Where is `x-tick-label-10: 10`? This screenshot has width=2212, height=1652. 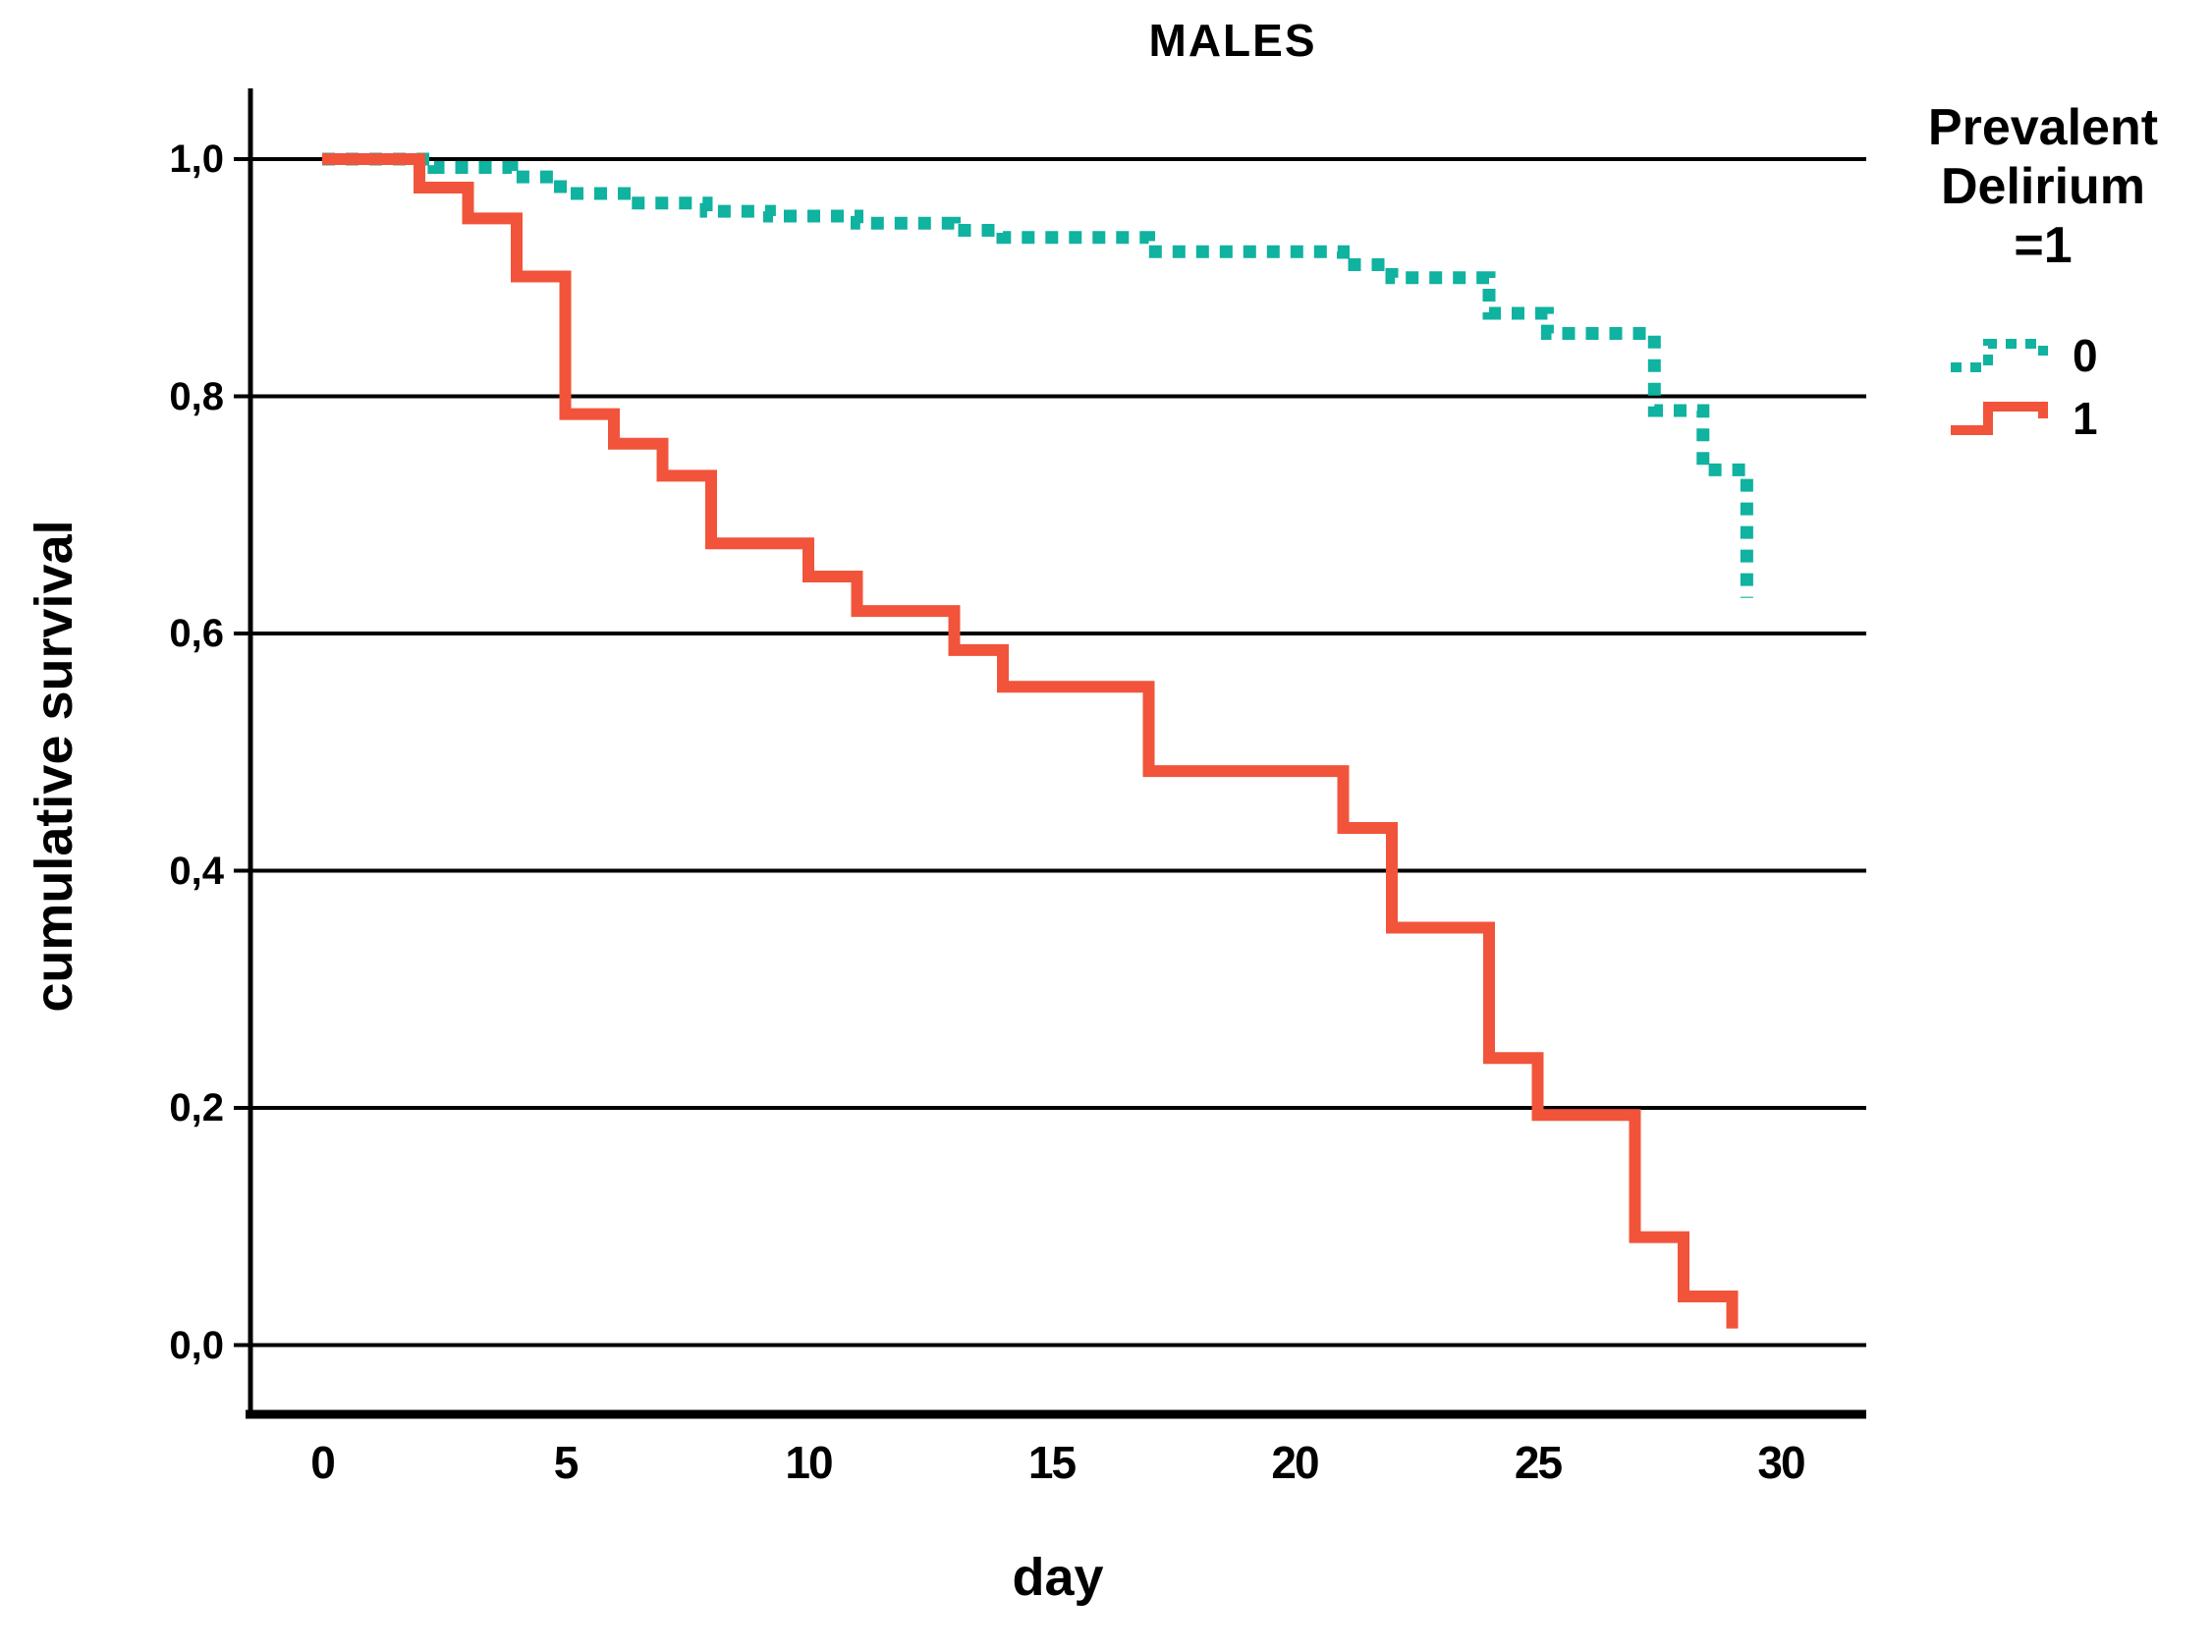 x-tick-label-10: 10 is located at coordinates (809, 1462).